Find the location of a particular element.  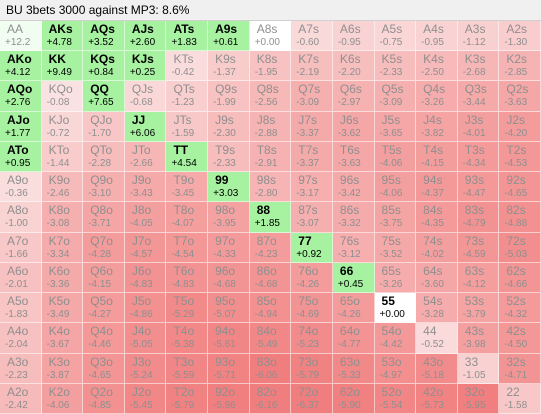

hand-cell: 33 -1.05 is located at coordinates (478, 368).